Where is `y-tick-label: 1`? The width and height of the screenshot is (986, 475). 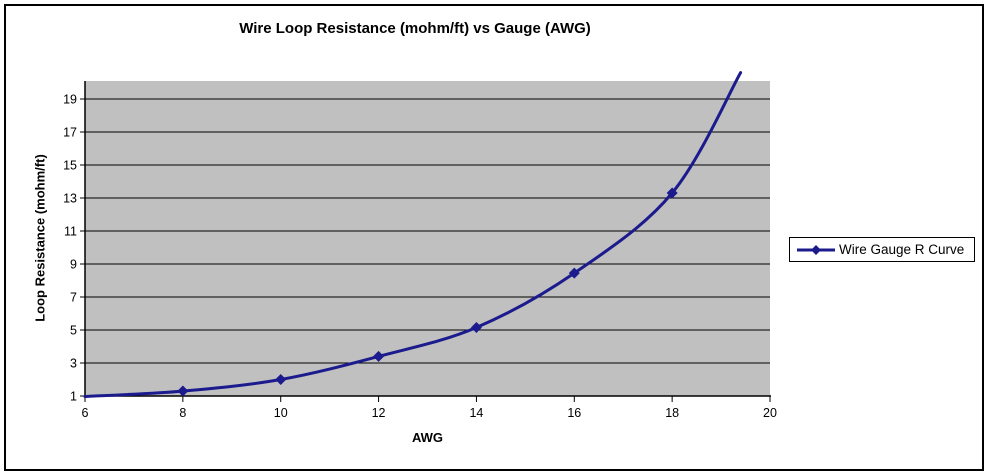
y-tick-label: 1 is located at coordinates (73, 397).